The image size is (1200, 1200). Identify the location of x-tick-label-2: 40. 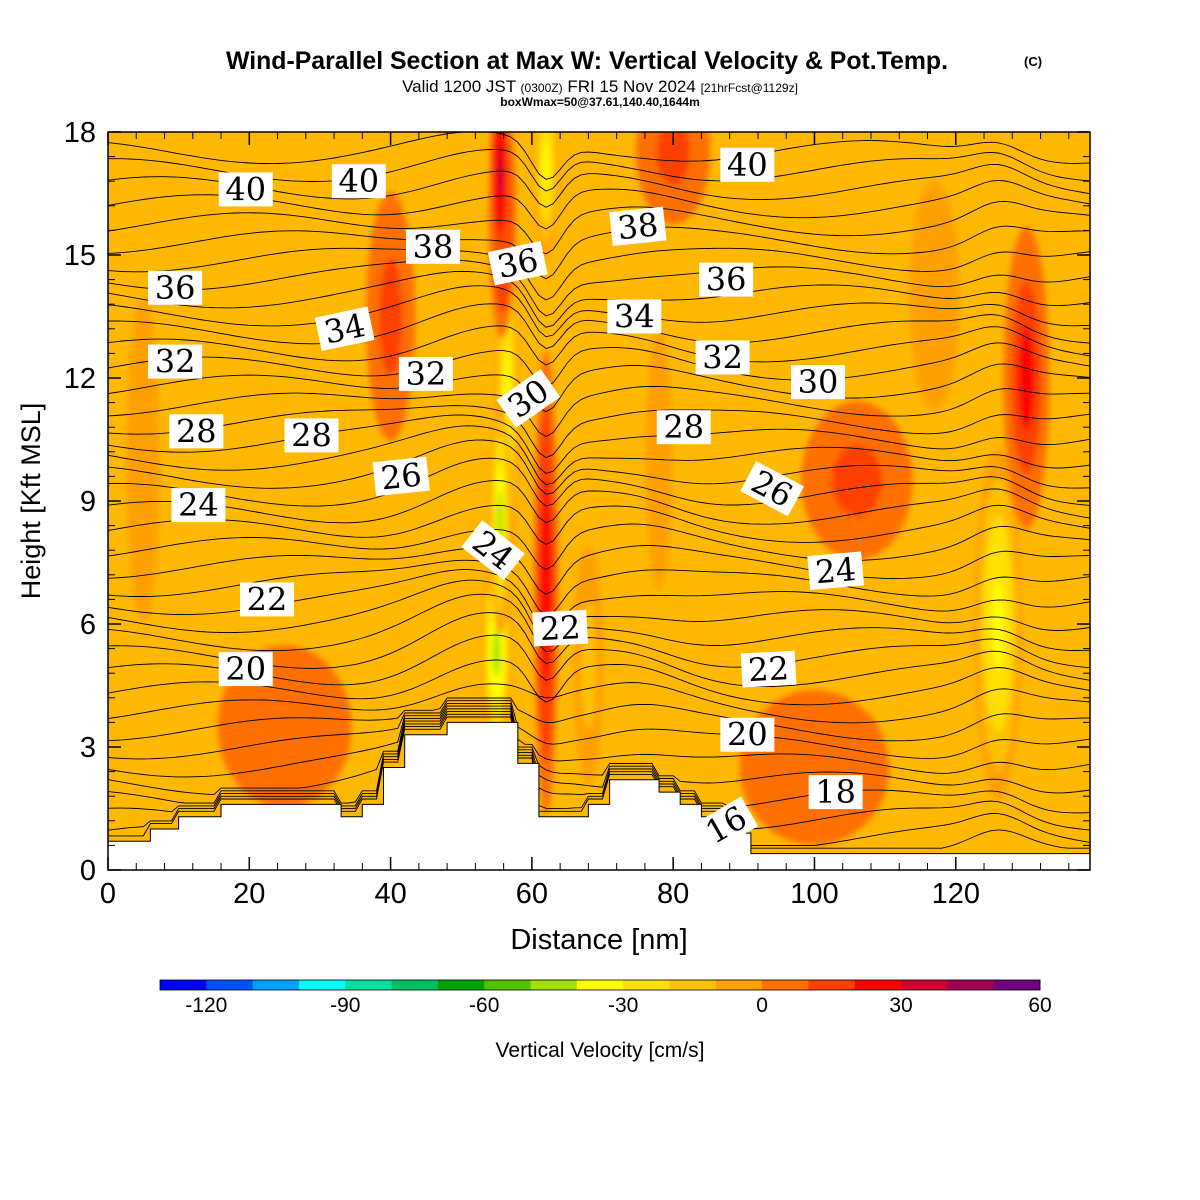
(390, 894).